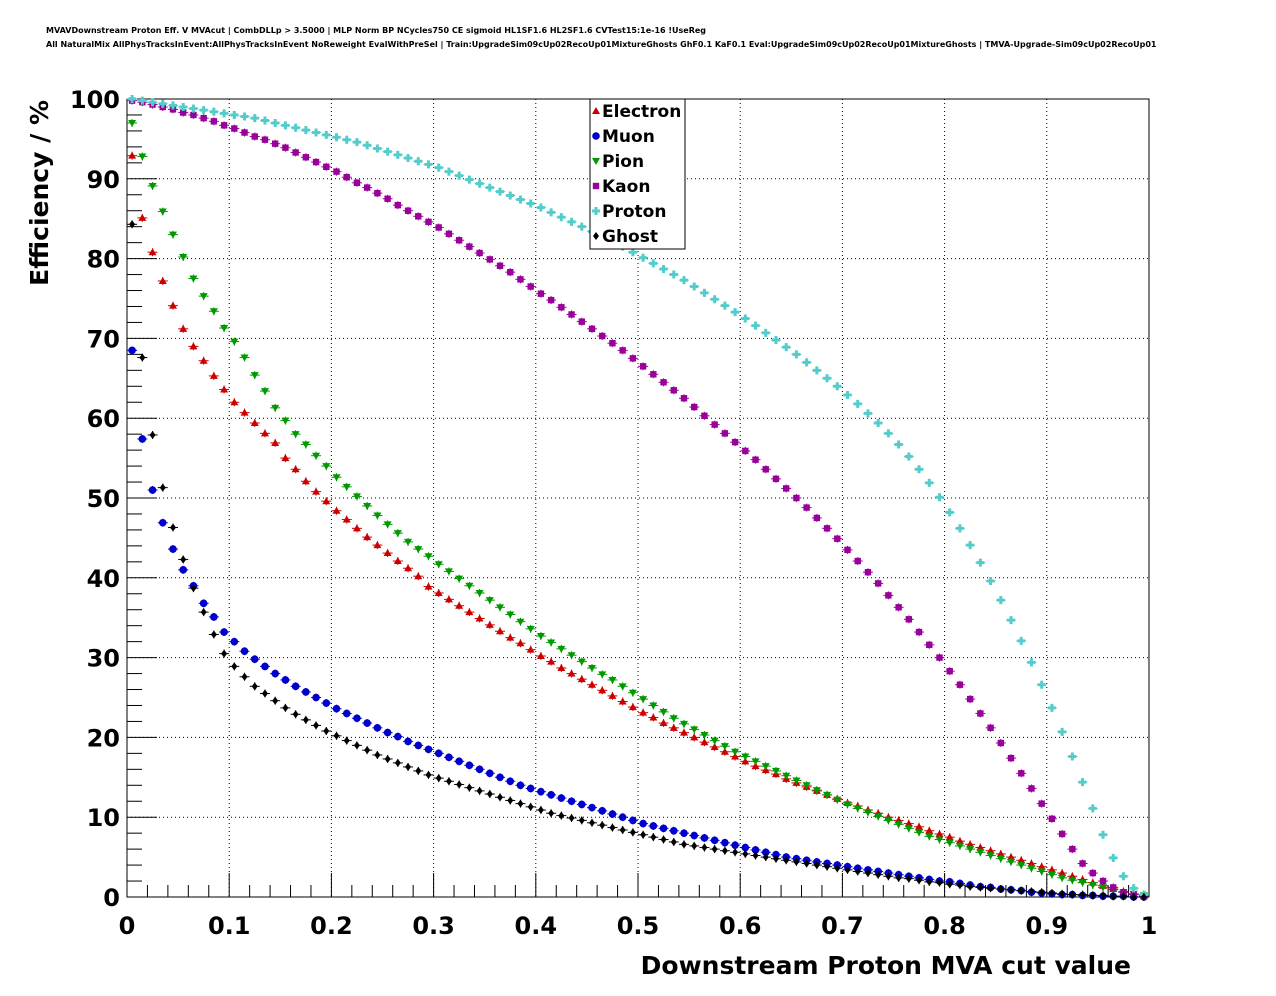 This screenshot has height=996, width=1276. I want to click on y-tick-label: 40, so click(103, 579).